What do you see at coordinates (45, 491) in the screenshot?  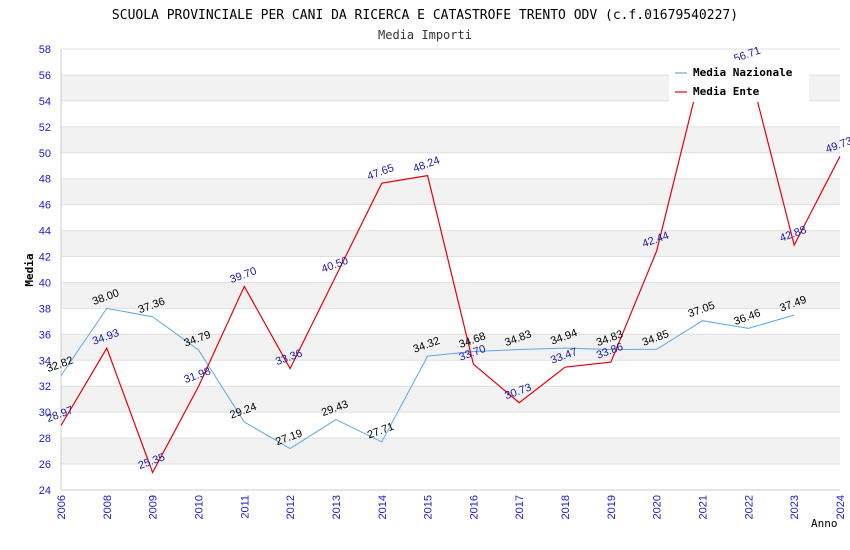 I see `y-tick-label: 24` at bounding box center [45, 491].